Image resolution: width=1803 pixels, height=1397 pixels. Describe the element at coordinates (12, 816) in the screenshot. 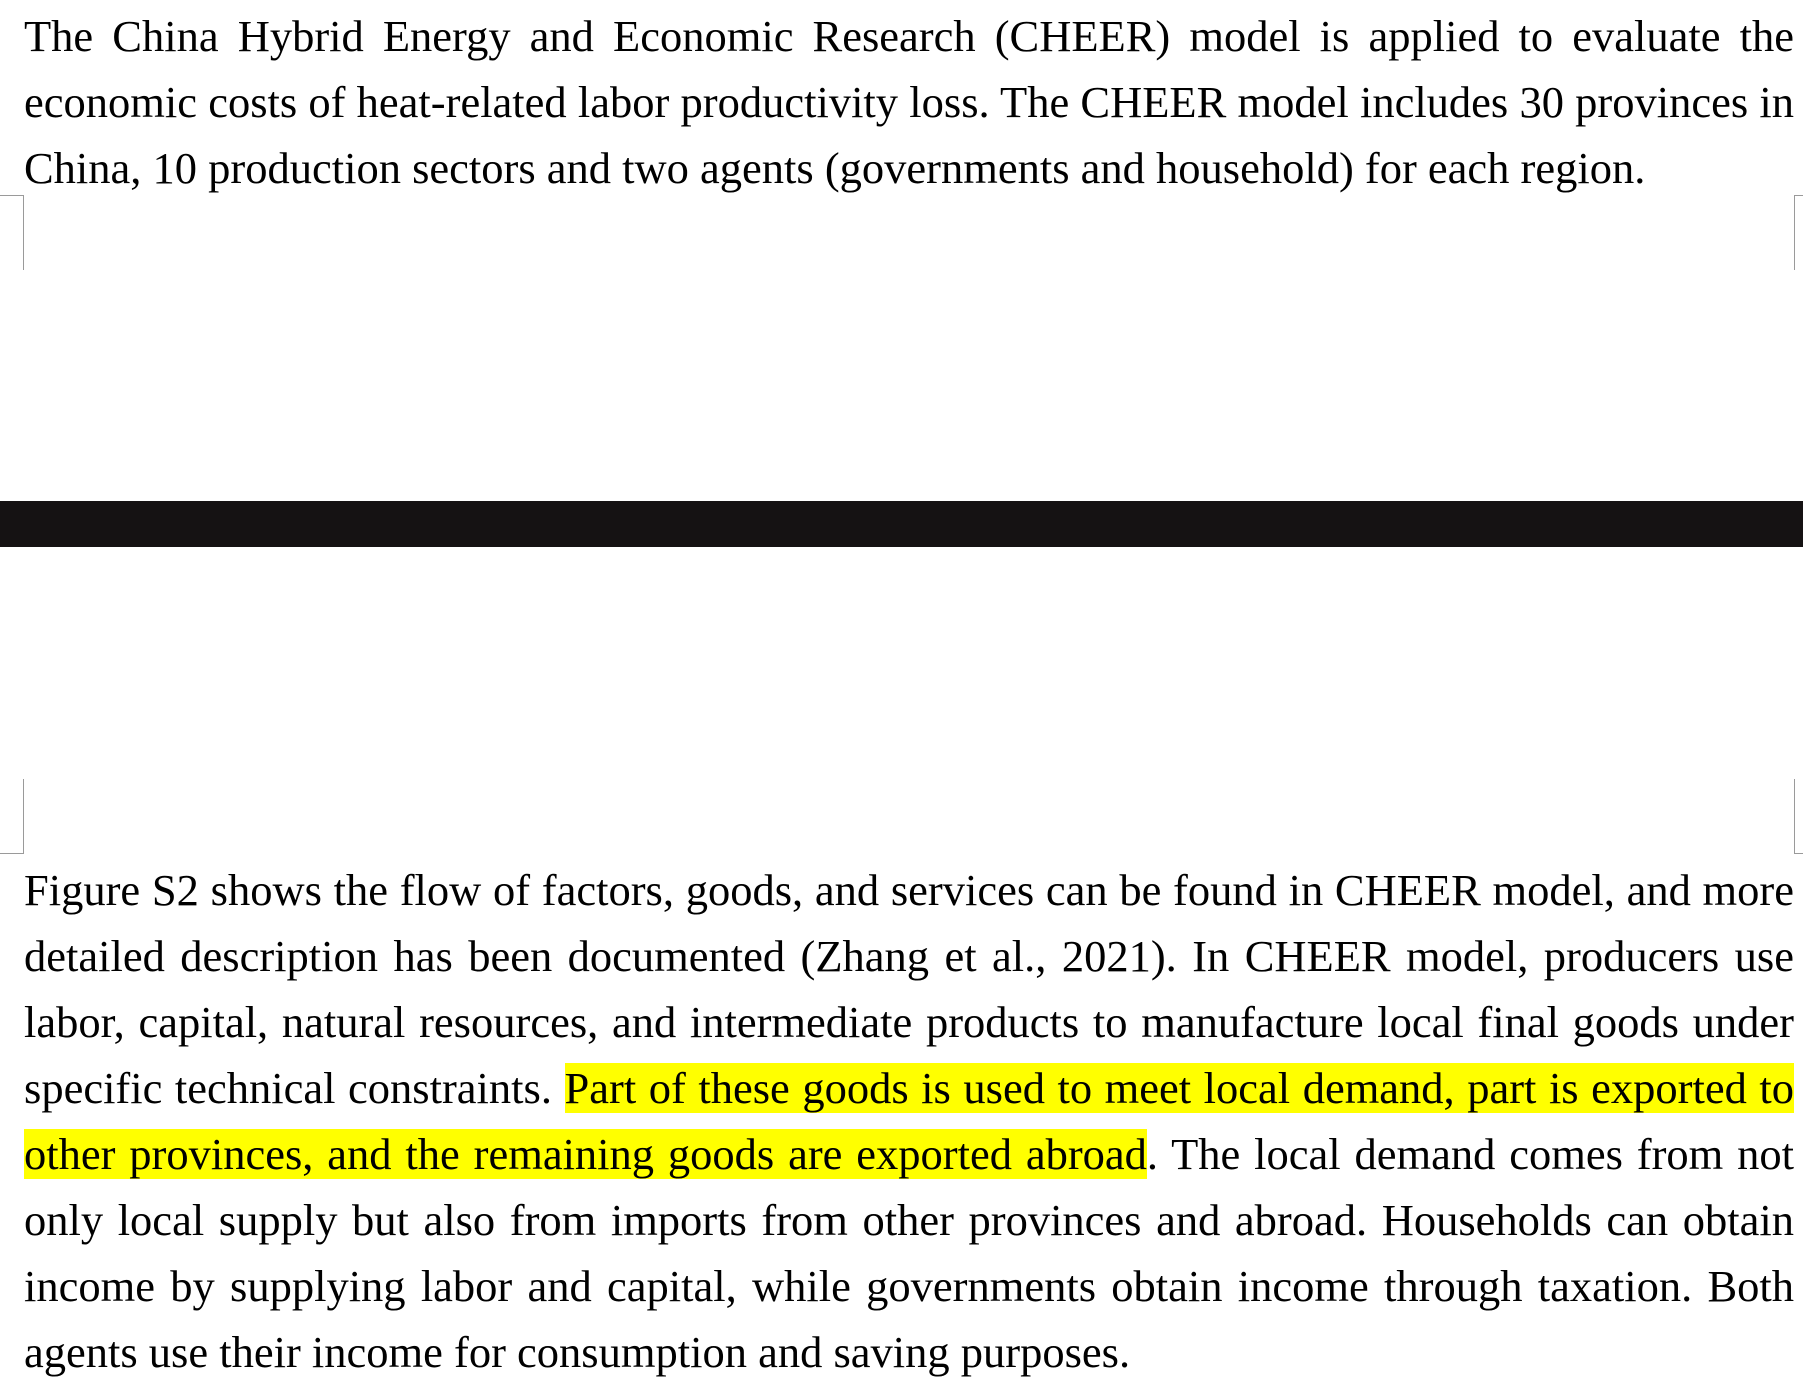

I see `page-corner-mark-bottom-left` at that location.